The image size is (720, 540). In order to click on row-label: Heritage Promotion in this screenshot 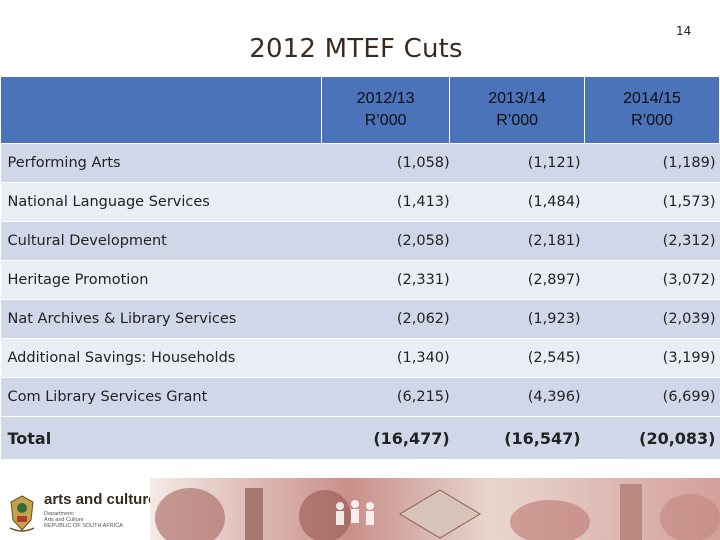, I will do `click(161, 280)`.